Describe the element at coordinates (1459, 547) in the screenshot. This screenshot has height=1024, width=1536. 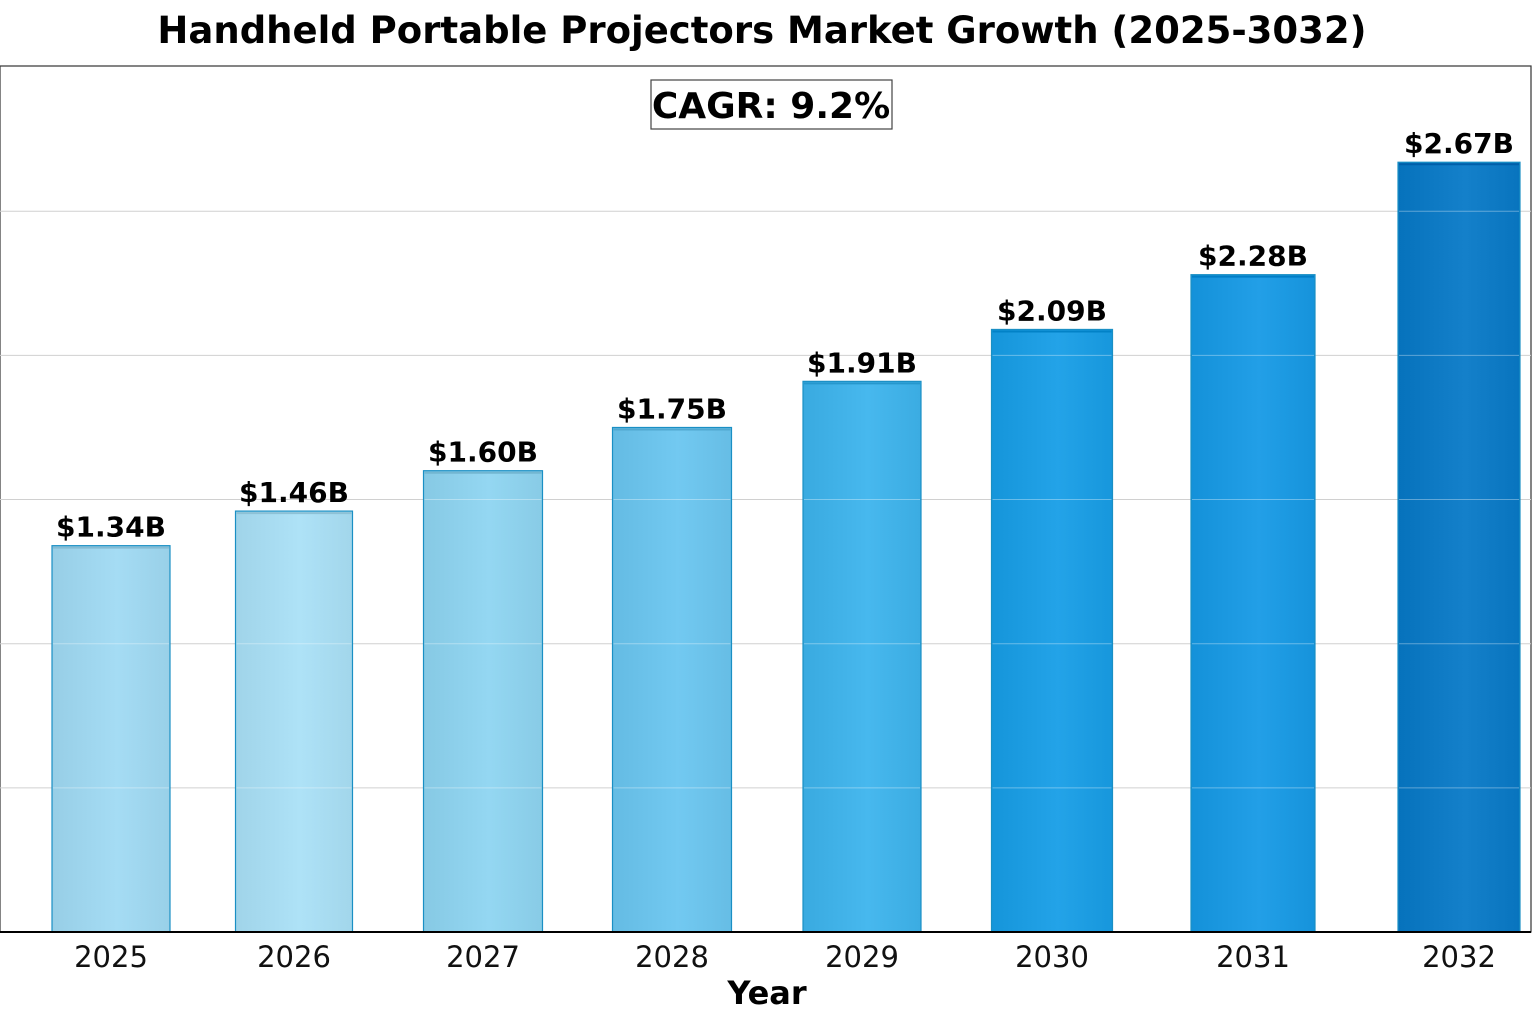
I see `bar-2032` at that location.